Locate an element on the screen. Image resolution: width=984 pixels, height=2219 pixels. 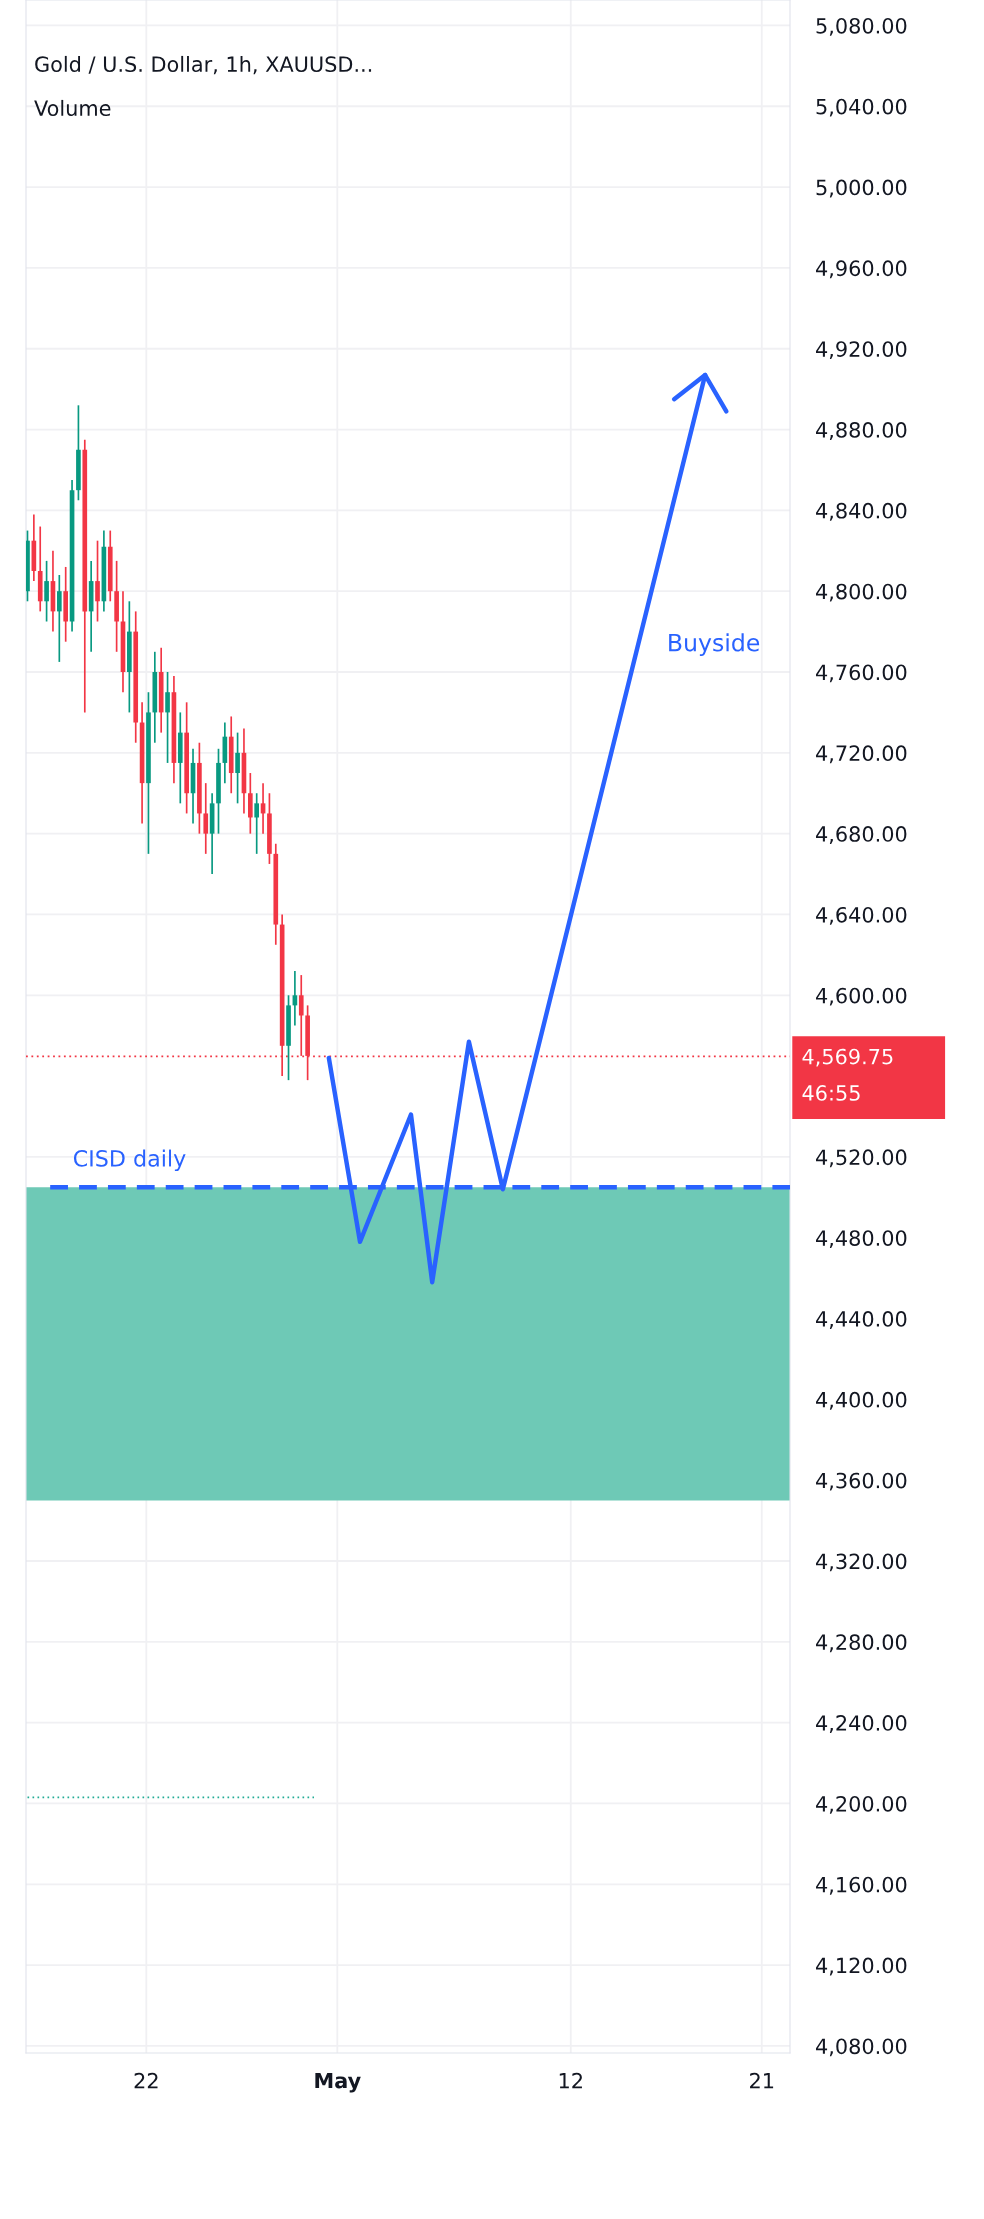
y-tick-label: 4,800.00 is located at coordinates (861, 592).